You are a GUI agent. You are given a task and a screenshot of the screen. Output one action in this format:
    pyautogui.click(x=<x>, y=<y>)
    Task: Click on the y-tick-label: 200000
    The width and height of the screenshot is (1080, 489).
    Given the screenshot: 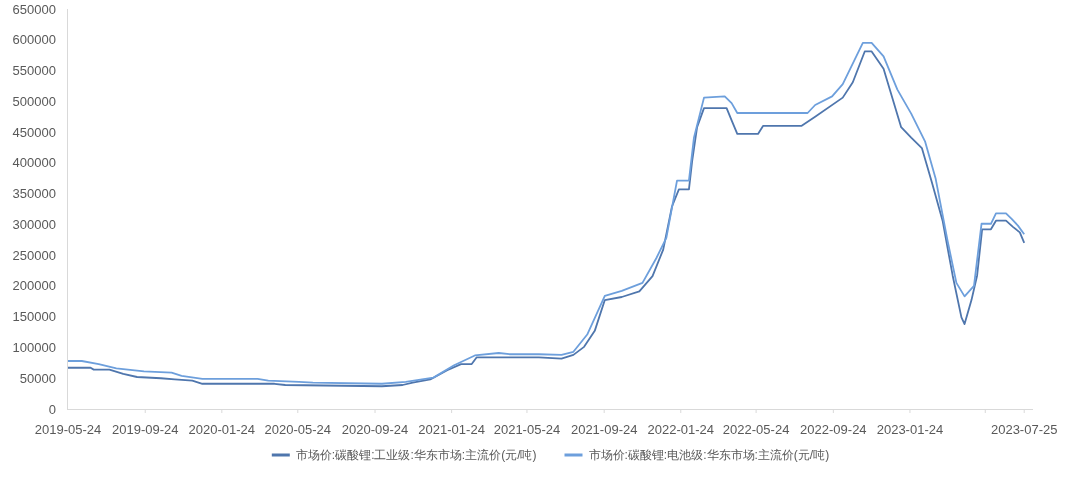 What is the action you would take?
    pyautogui.click(x=34, y=286)
    